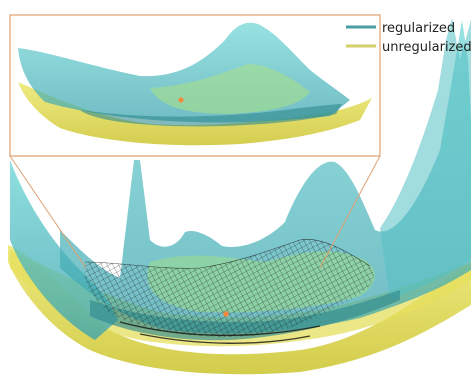 The image size is (471, 377). Describe the element at coordinates (211, 115) in the screenshot. I see `inset-valley` at that location.